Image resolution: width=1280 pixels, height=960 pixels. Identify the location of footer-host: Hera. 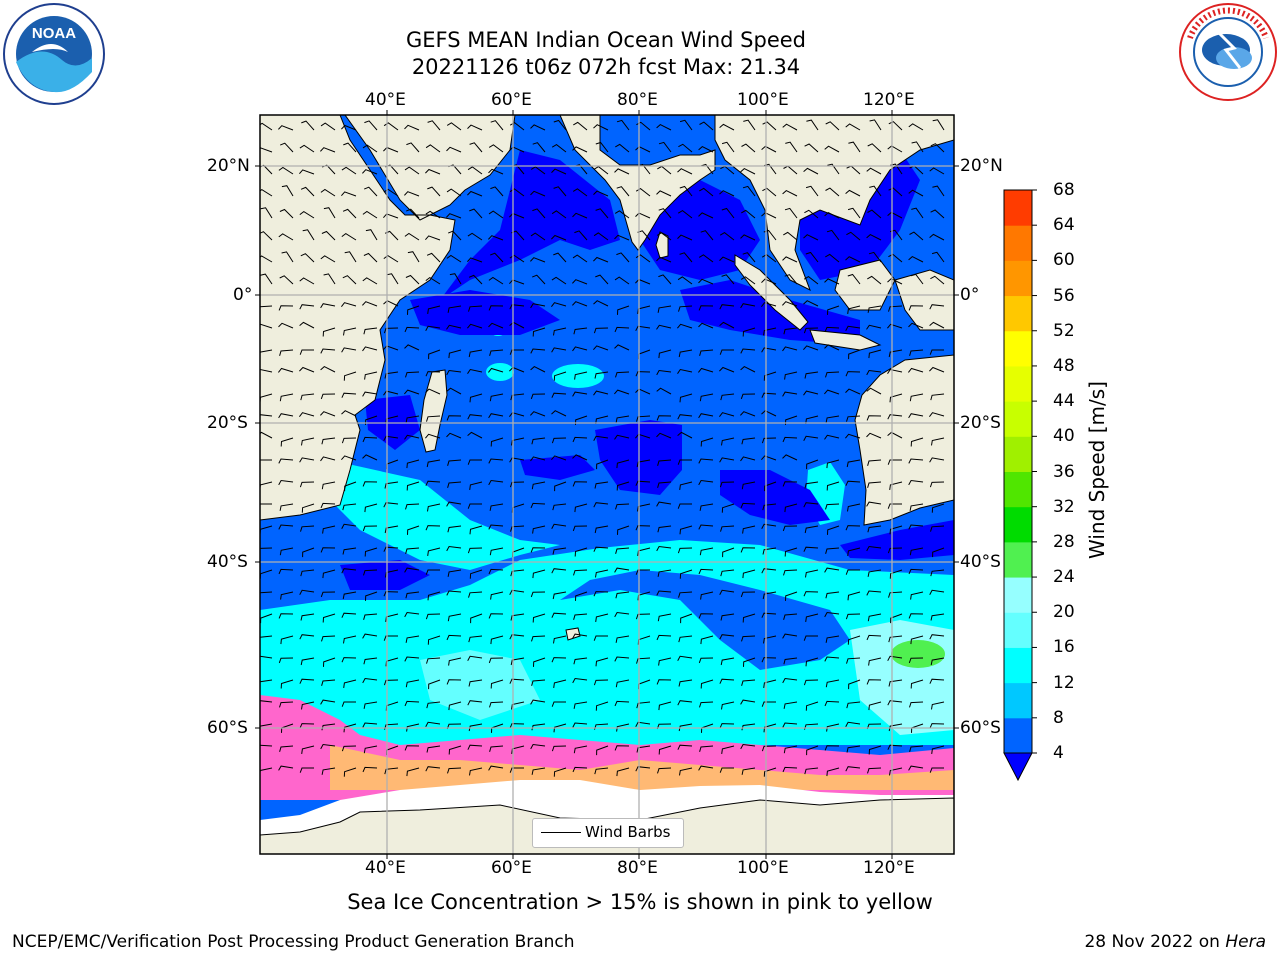
(1245, 942).